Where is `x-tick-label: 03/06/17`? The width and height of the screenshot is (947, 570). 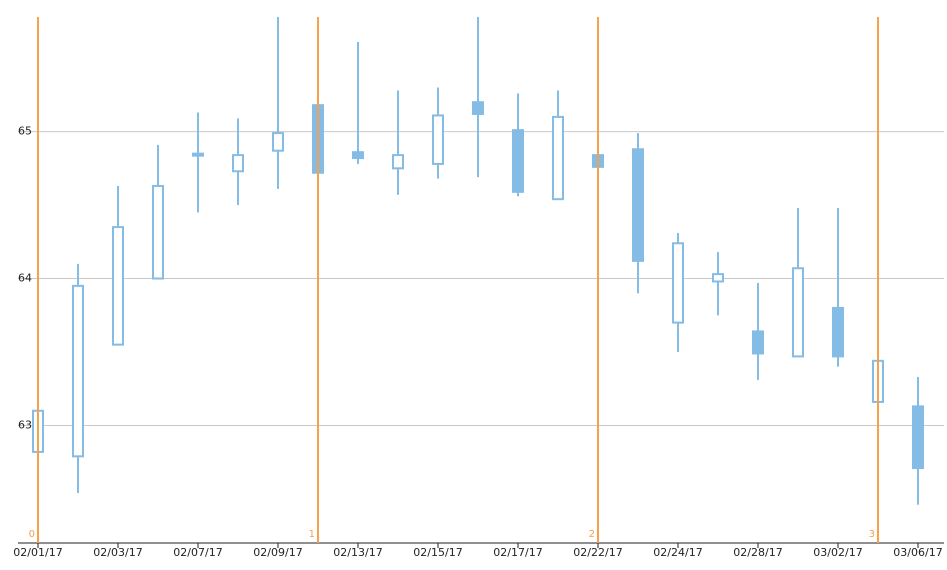
x-tick-label: 03/06/17 is located at coordinates (917, 552).